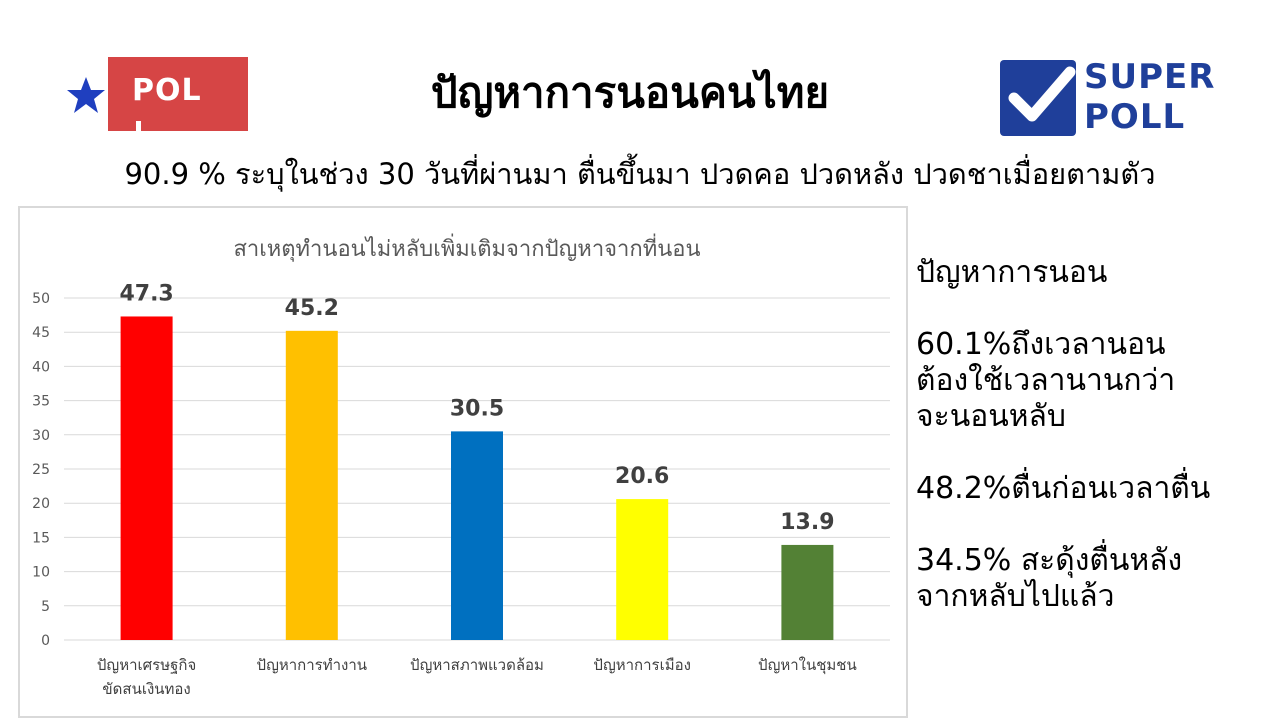 This screenshot has width=1280, height=720. I want to click on side-panel-line: จากหลับไปแล้ว, so click(1015, 596).